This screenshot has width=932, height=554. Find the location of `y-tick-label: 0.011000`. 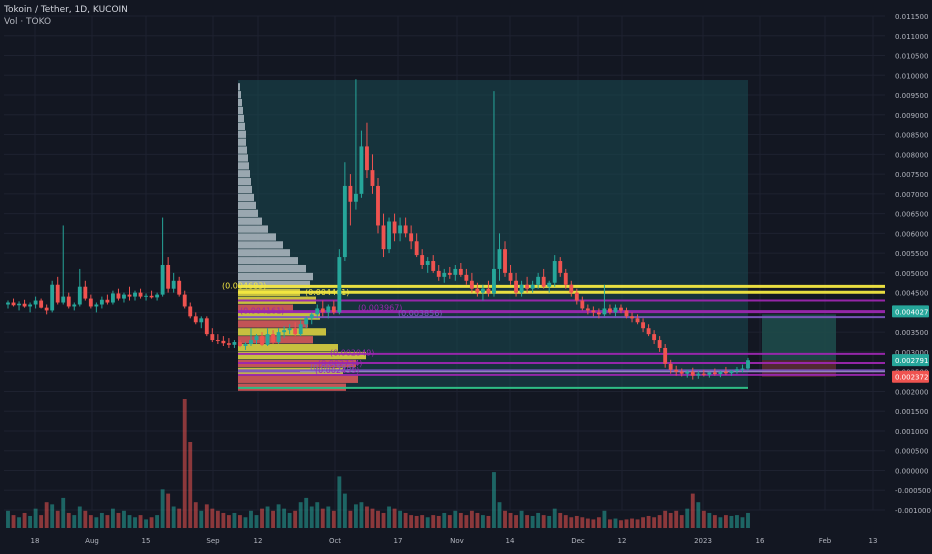

y-tick-label: 0.011000 is located at coordinates (911, 37).